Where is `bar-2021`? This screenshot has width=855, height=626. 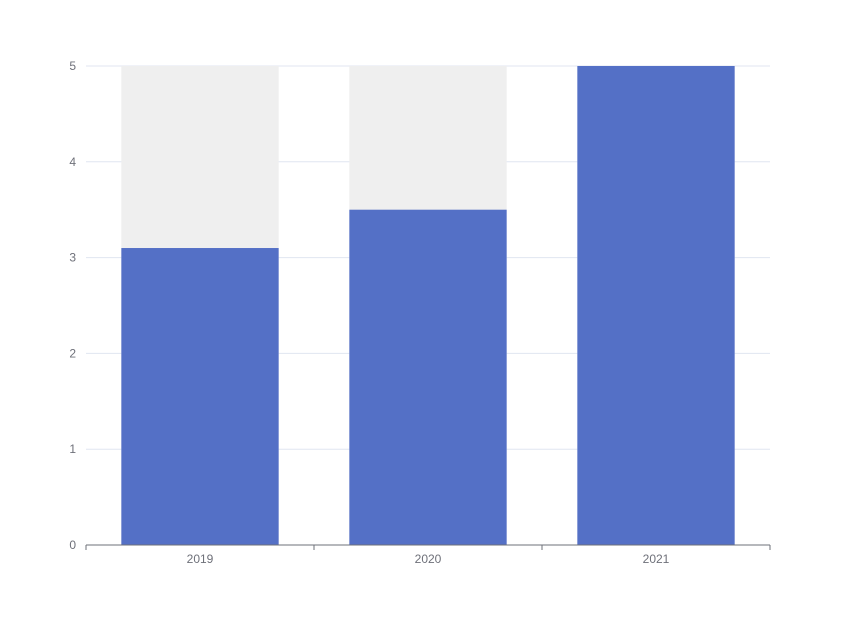
bar-2021 is located at coordinates (656, 305).